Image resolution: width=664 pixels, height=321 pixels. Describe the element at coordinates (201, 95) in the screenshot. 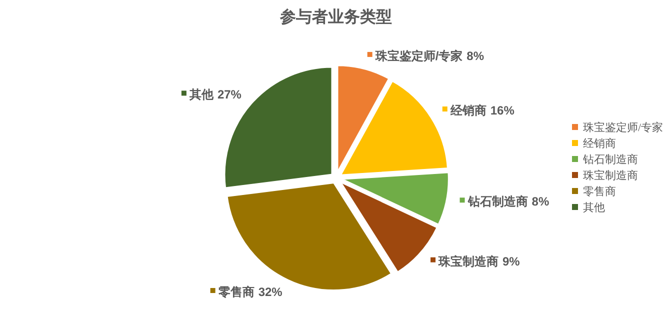

I see `legend-label: 其他` at that location.